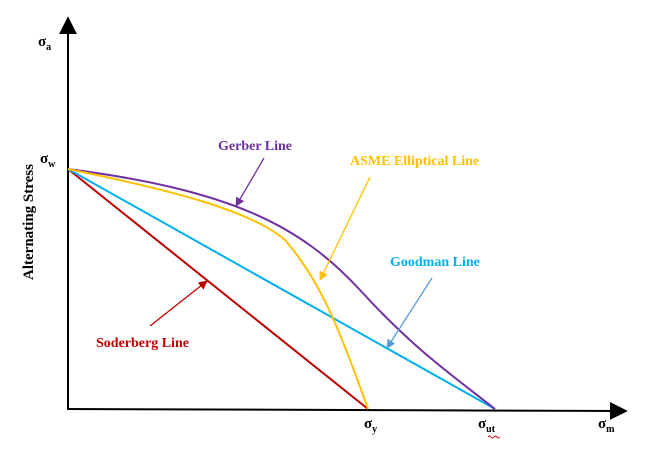 This screenshot has width=645, height=458. Describe the element at coordinates (48, 160) in the screenshot. I see `endurance-limit-symbol: σw` at that location.